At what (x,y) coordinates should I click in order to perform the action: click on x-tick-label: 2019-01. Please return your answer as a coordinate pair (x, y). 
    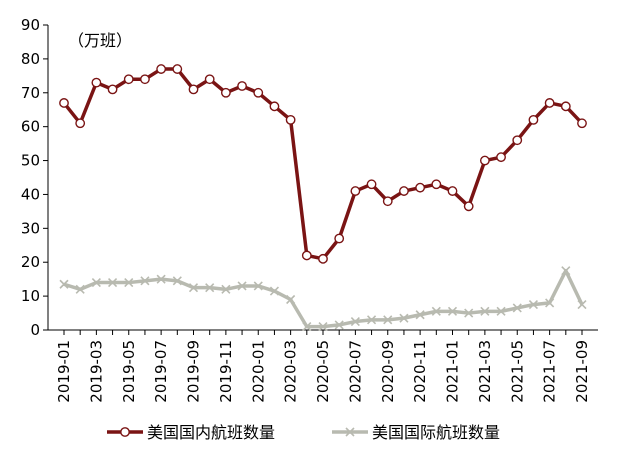
    Looking at the image, I should click on (64, 371).